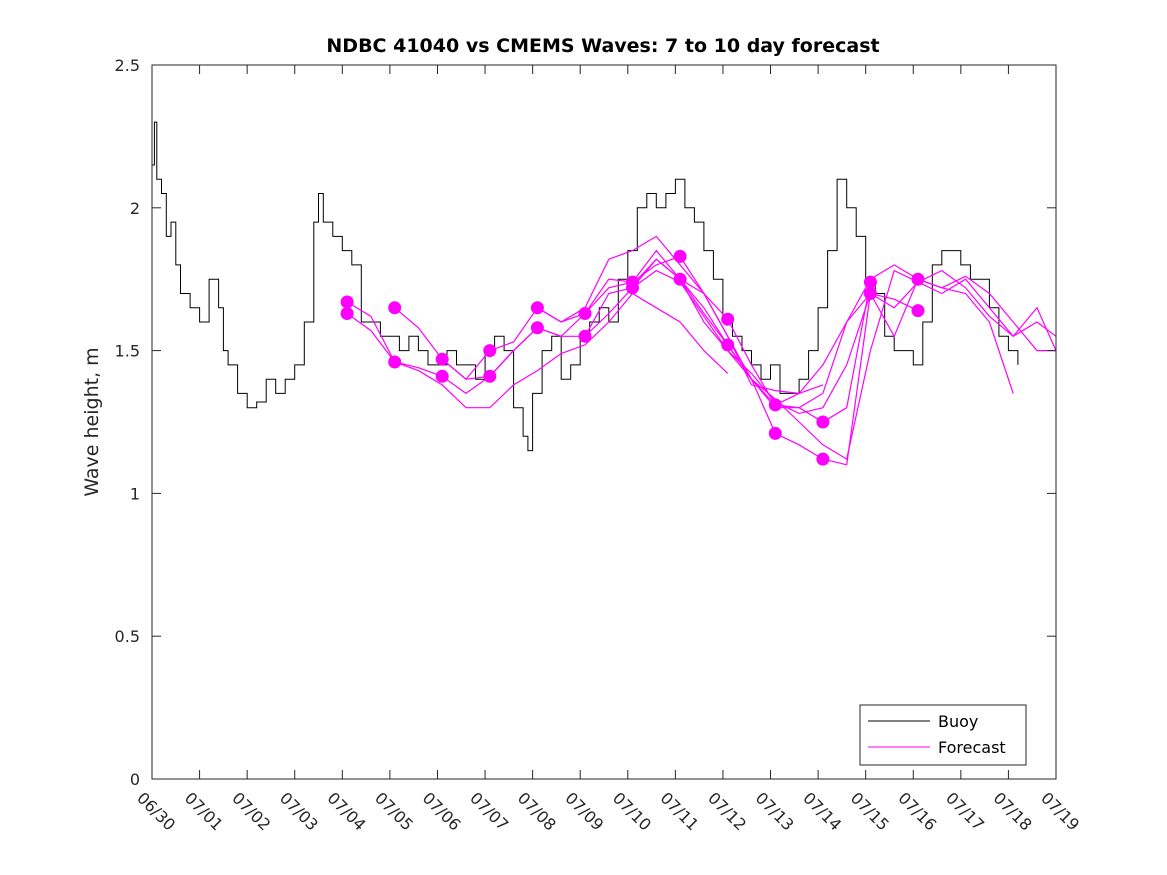 This screenshot has height=875, width=1167. I want to click on y-tick-label: 2, so click(135, 208).